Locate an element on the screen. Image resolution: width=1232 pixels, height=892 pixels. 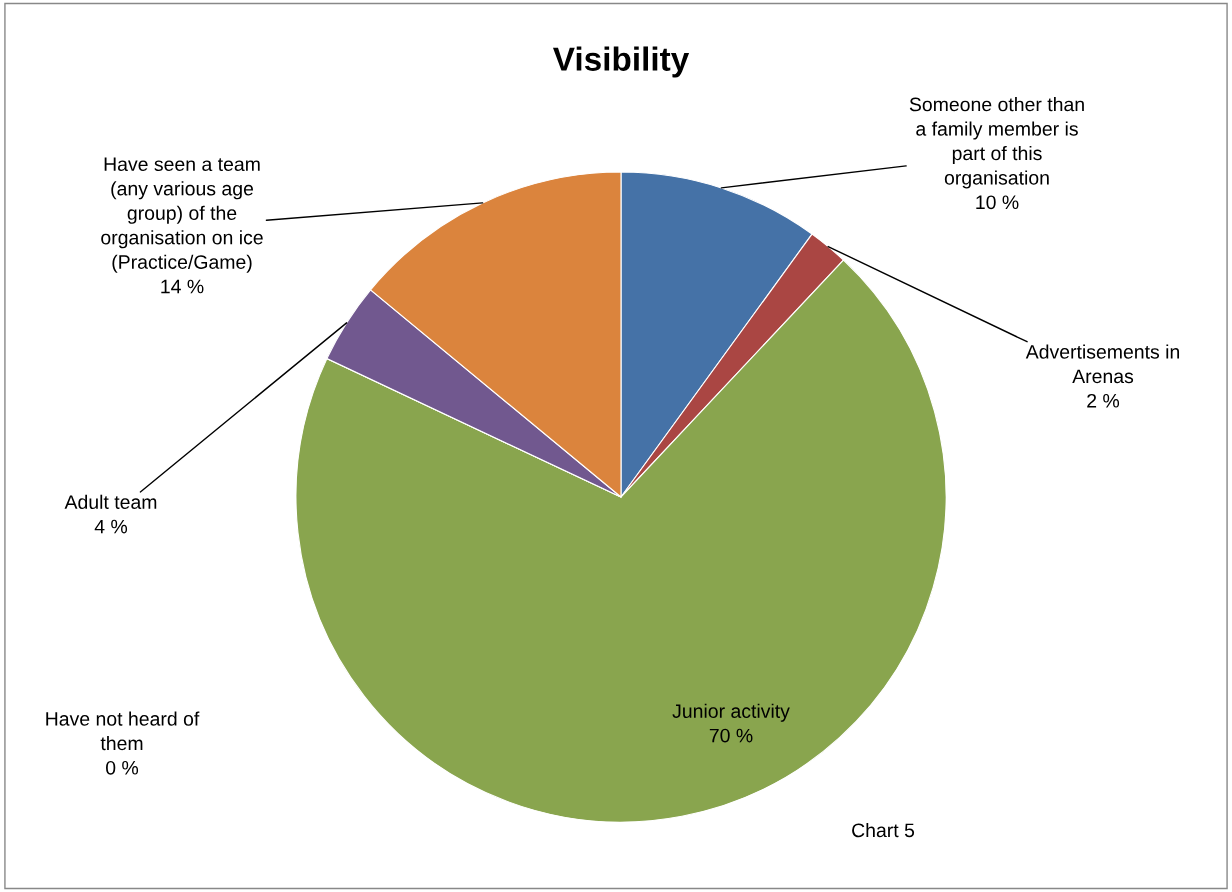
data-label: 10 % is located at coordinates (997, 202).